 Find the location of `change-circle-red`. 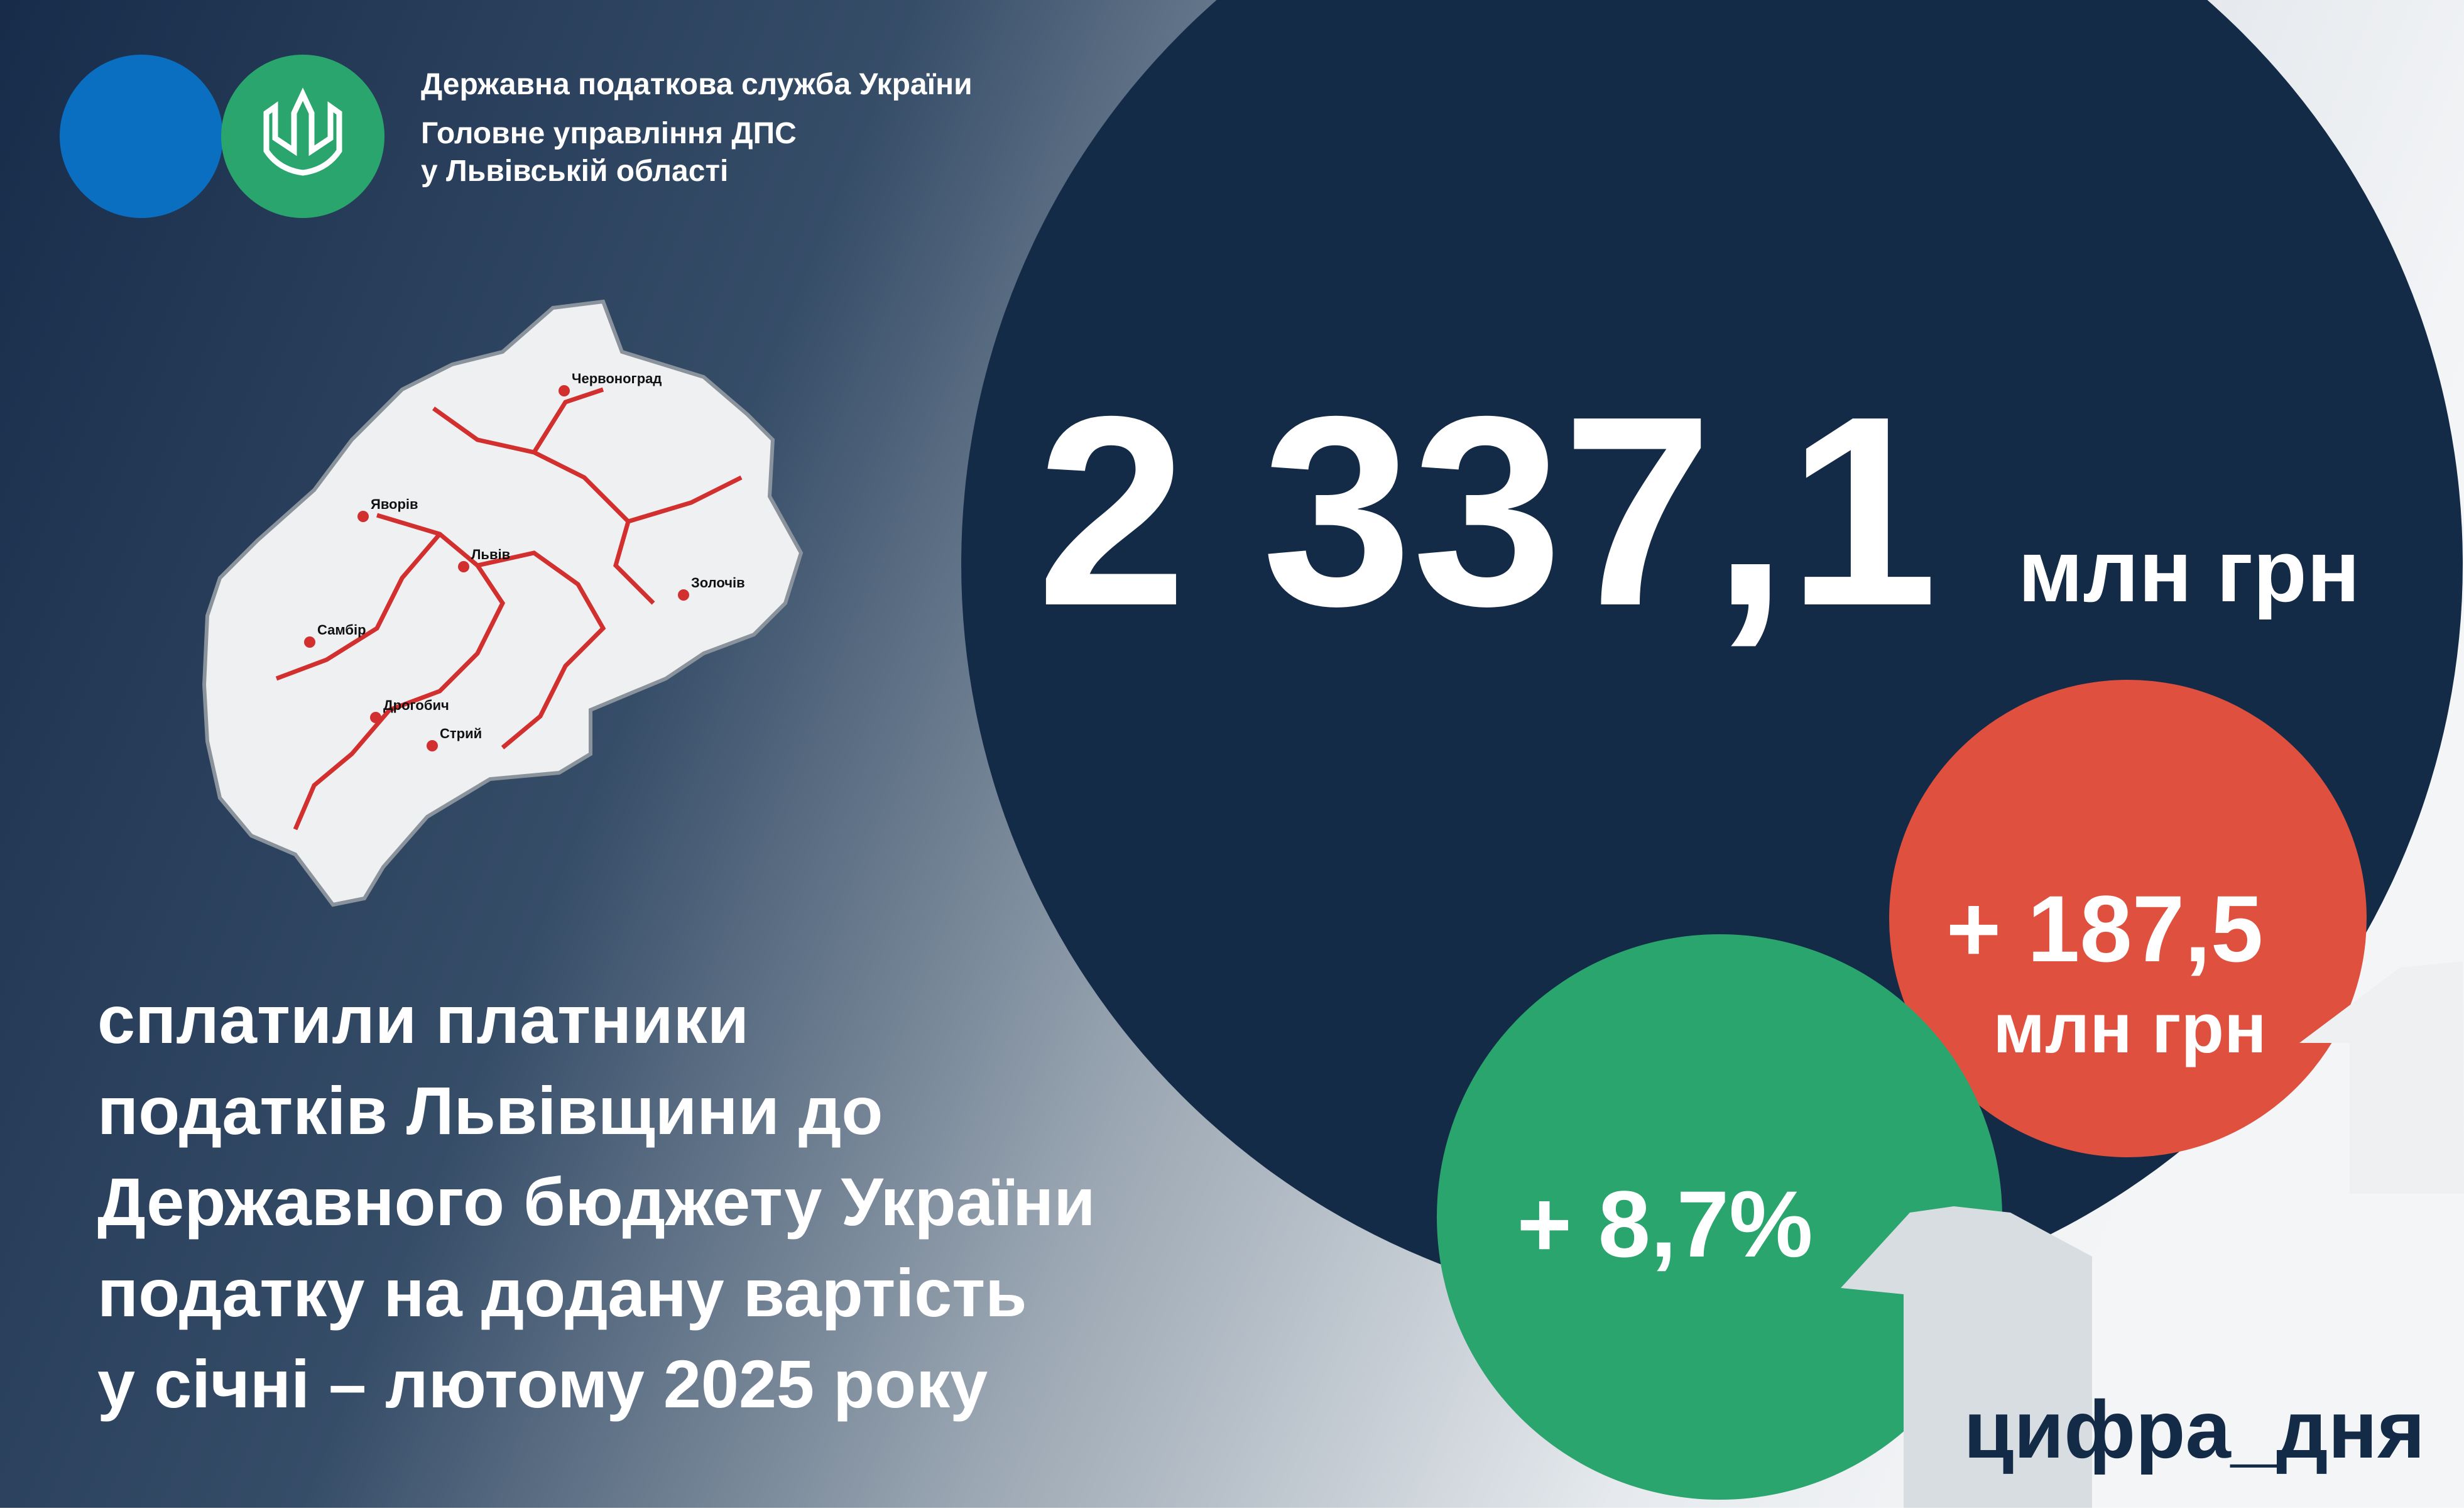

change-circle-red is located at coordinates (2128, 918).